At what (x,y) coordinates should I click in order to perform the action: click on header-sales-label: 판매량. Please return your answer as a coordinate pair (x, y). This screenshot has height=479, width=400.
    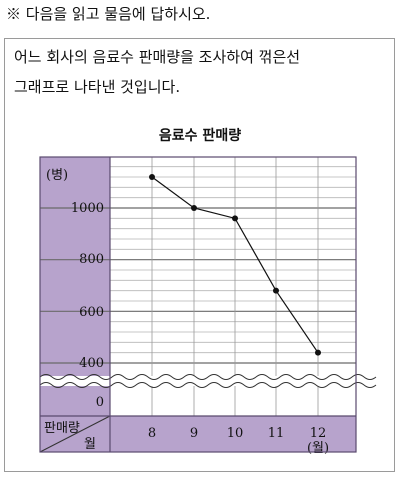
    Looking at the image, I should click on (62, 428).